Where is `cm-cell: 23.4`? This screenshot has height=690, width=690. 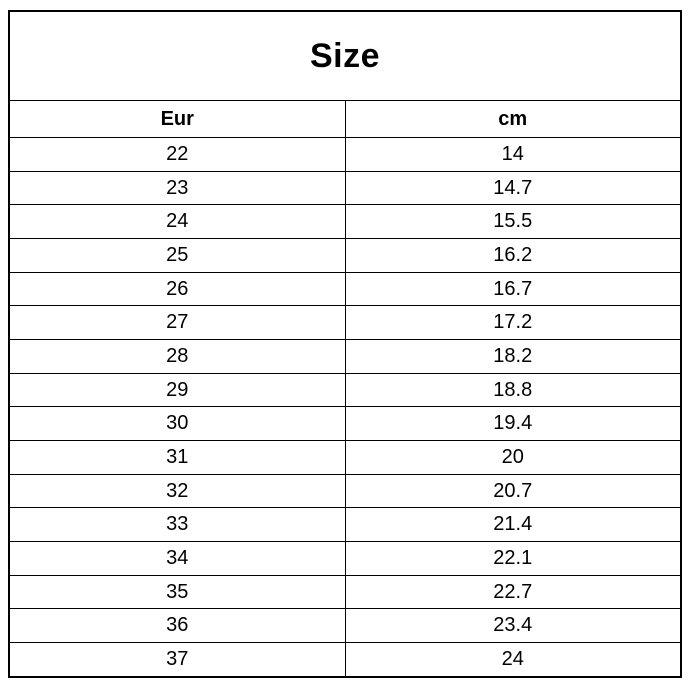 cm-cell: 23.4 is located at coordinates (513, 626).